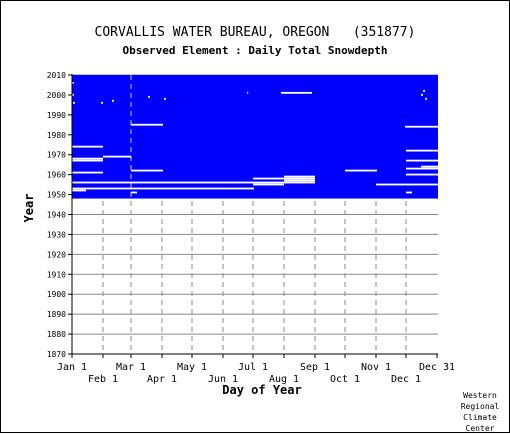  Describe the element at coordinates (56, 314) in the screenshot. I see `y-tick-label: 1890` at that location.